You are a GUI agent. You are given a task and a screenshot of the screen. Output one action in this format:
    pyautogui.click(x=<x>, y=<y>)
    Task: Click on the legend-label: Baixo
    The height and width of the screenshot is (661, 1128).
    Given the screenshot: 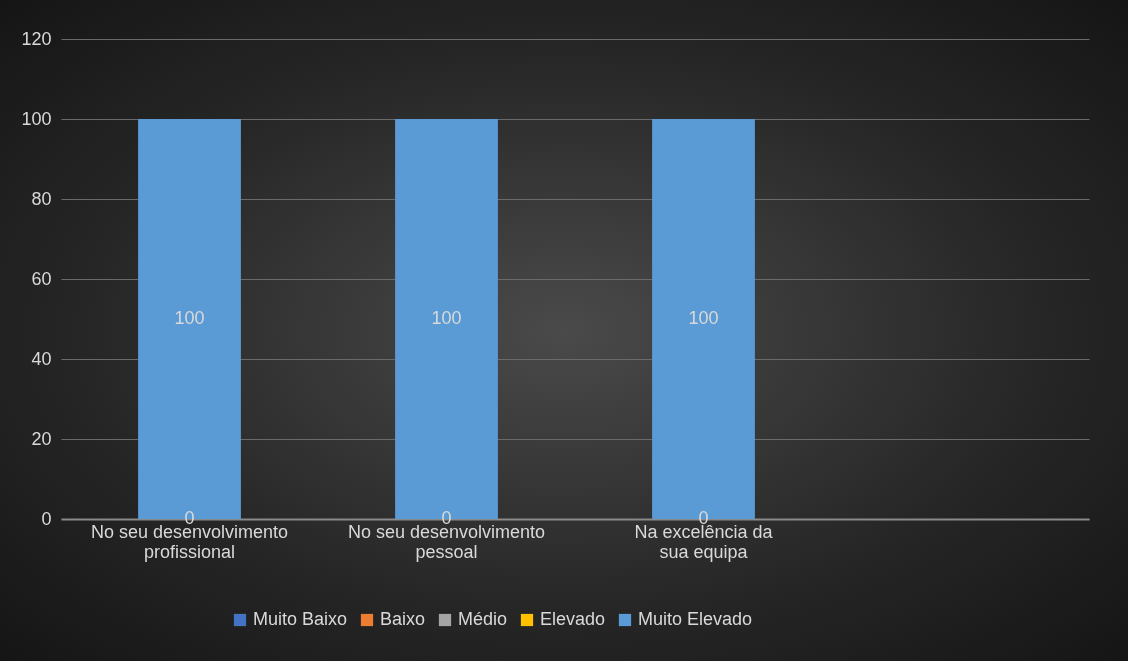 What is the action you would take?
    pyautogui.click(x=403, y=619)
    